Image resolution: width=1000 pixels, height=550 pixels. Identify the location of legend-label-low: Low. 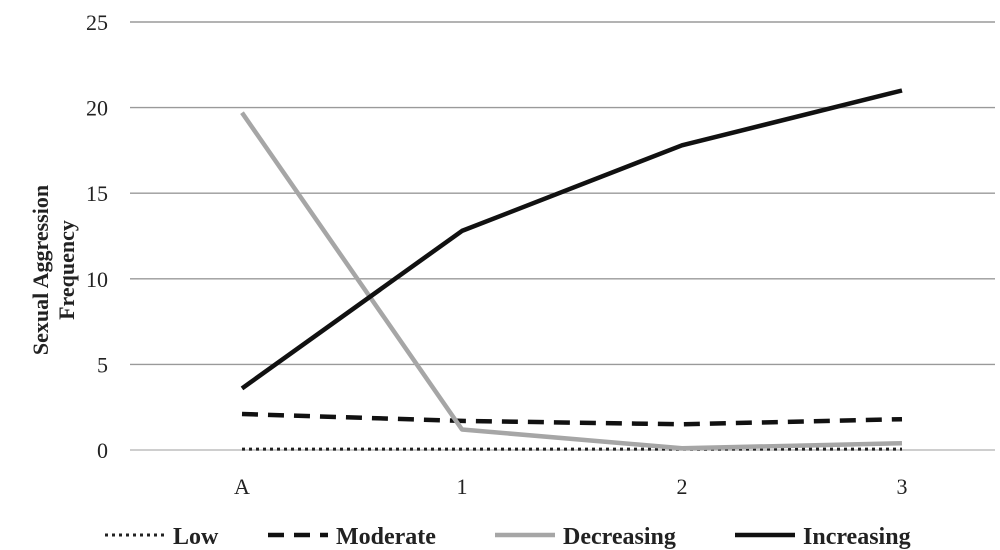
(196, 537).